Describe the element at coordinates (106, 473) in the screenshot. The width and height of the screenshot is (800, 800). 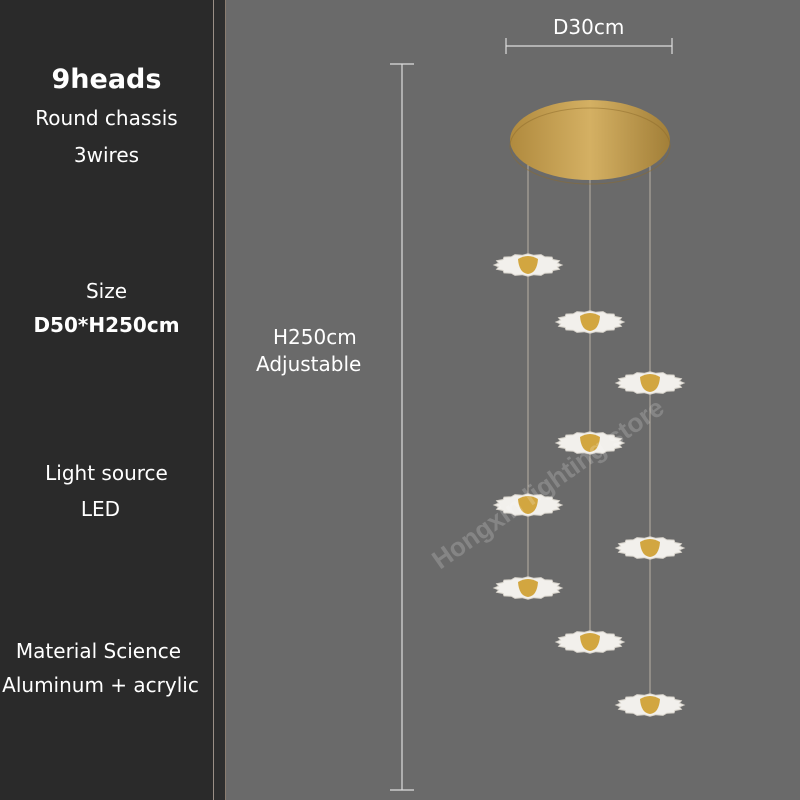
I see `light-source-label: Light source` at that location.